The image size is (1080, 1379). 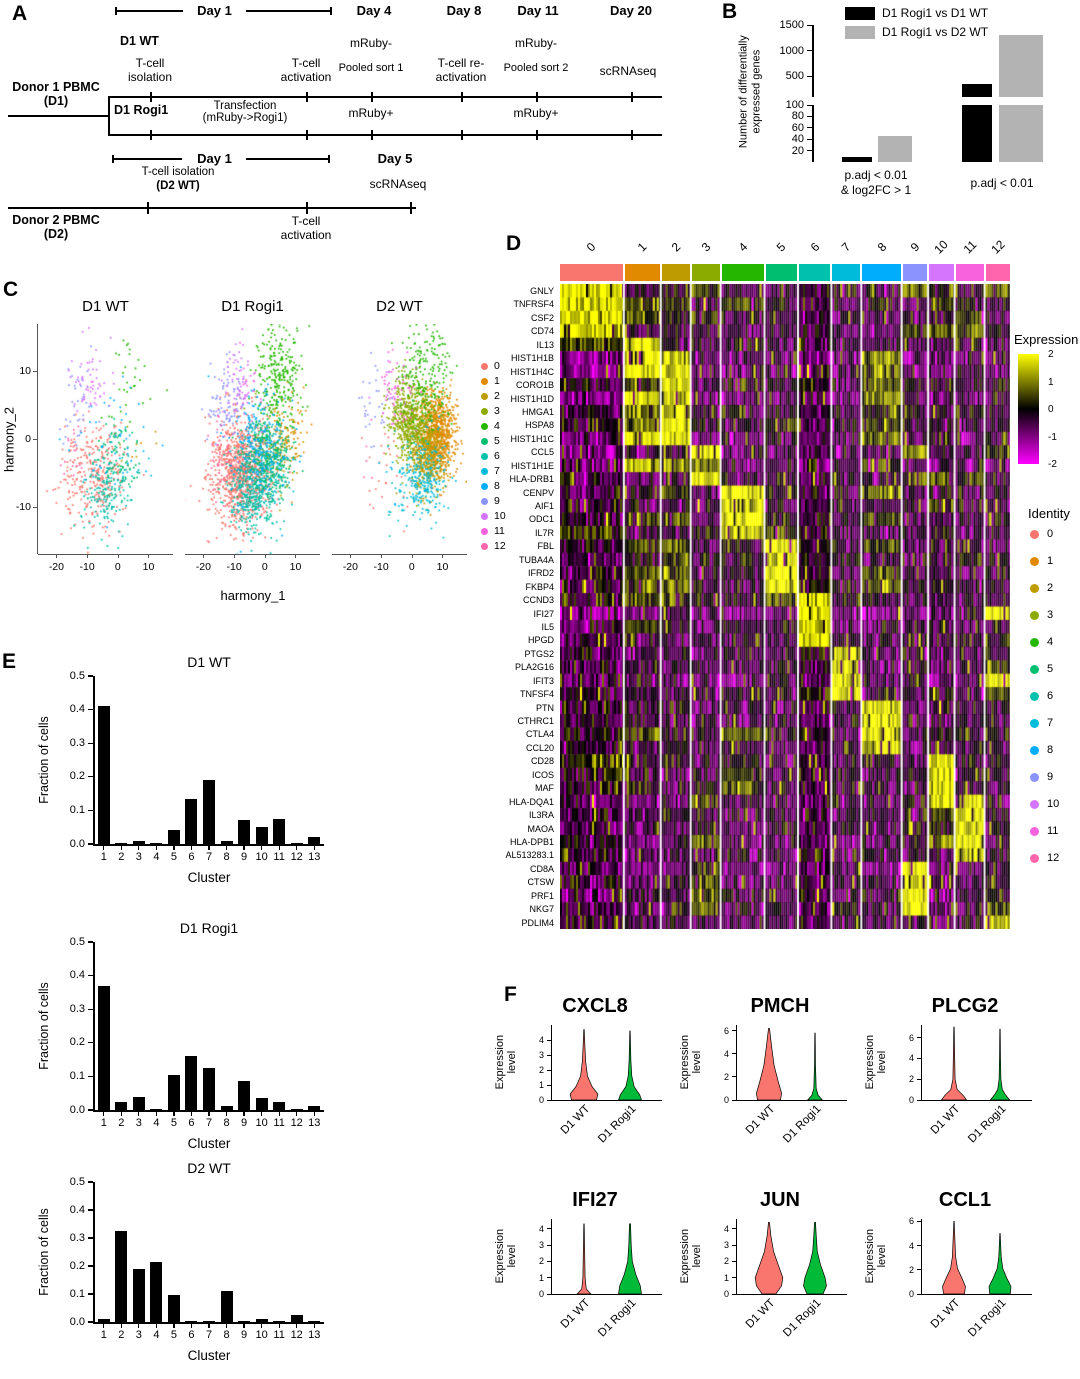 What do you see at coordinates (411, 208) in the screenshot?
I see `event-tick-d2` at bounding box center [411, 208].